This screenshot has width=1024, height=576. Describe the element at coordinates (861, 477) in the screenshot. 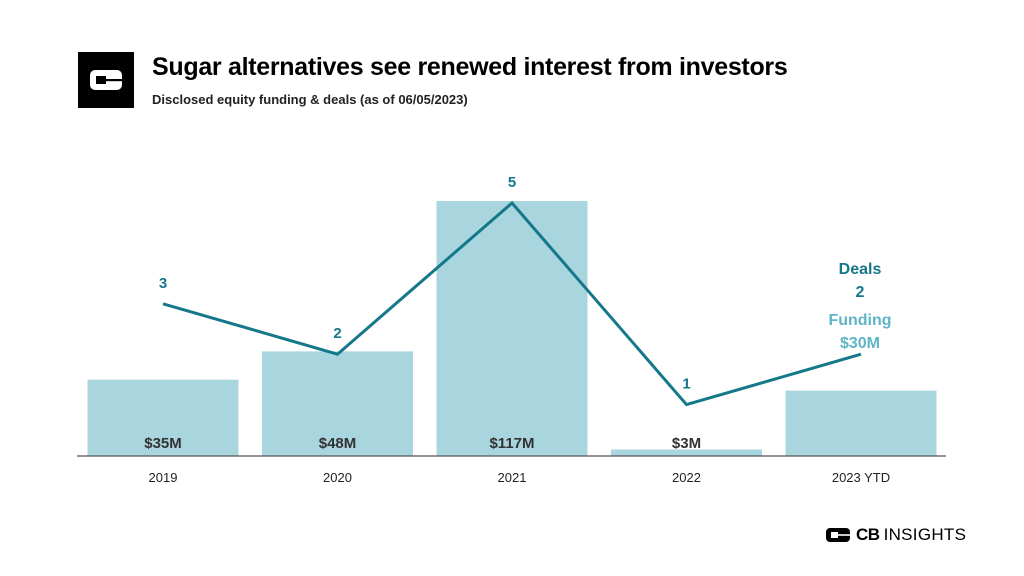

I see `x-tick-label: 2023 YTD` at that location.